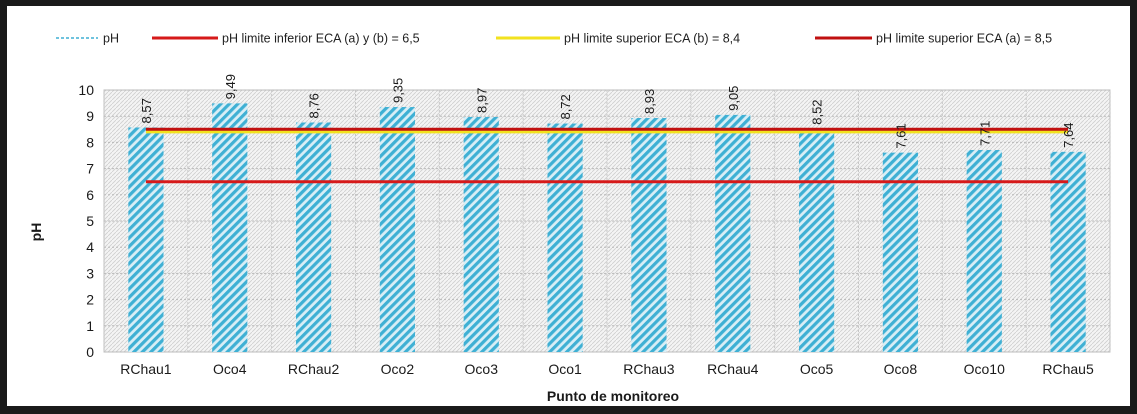  I want to click on bar-Oco1, so click(565, 237).